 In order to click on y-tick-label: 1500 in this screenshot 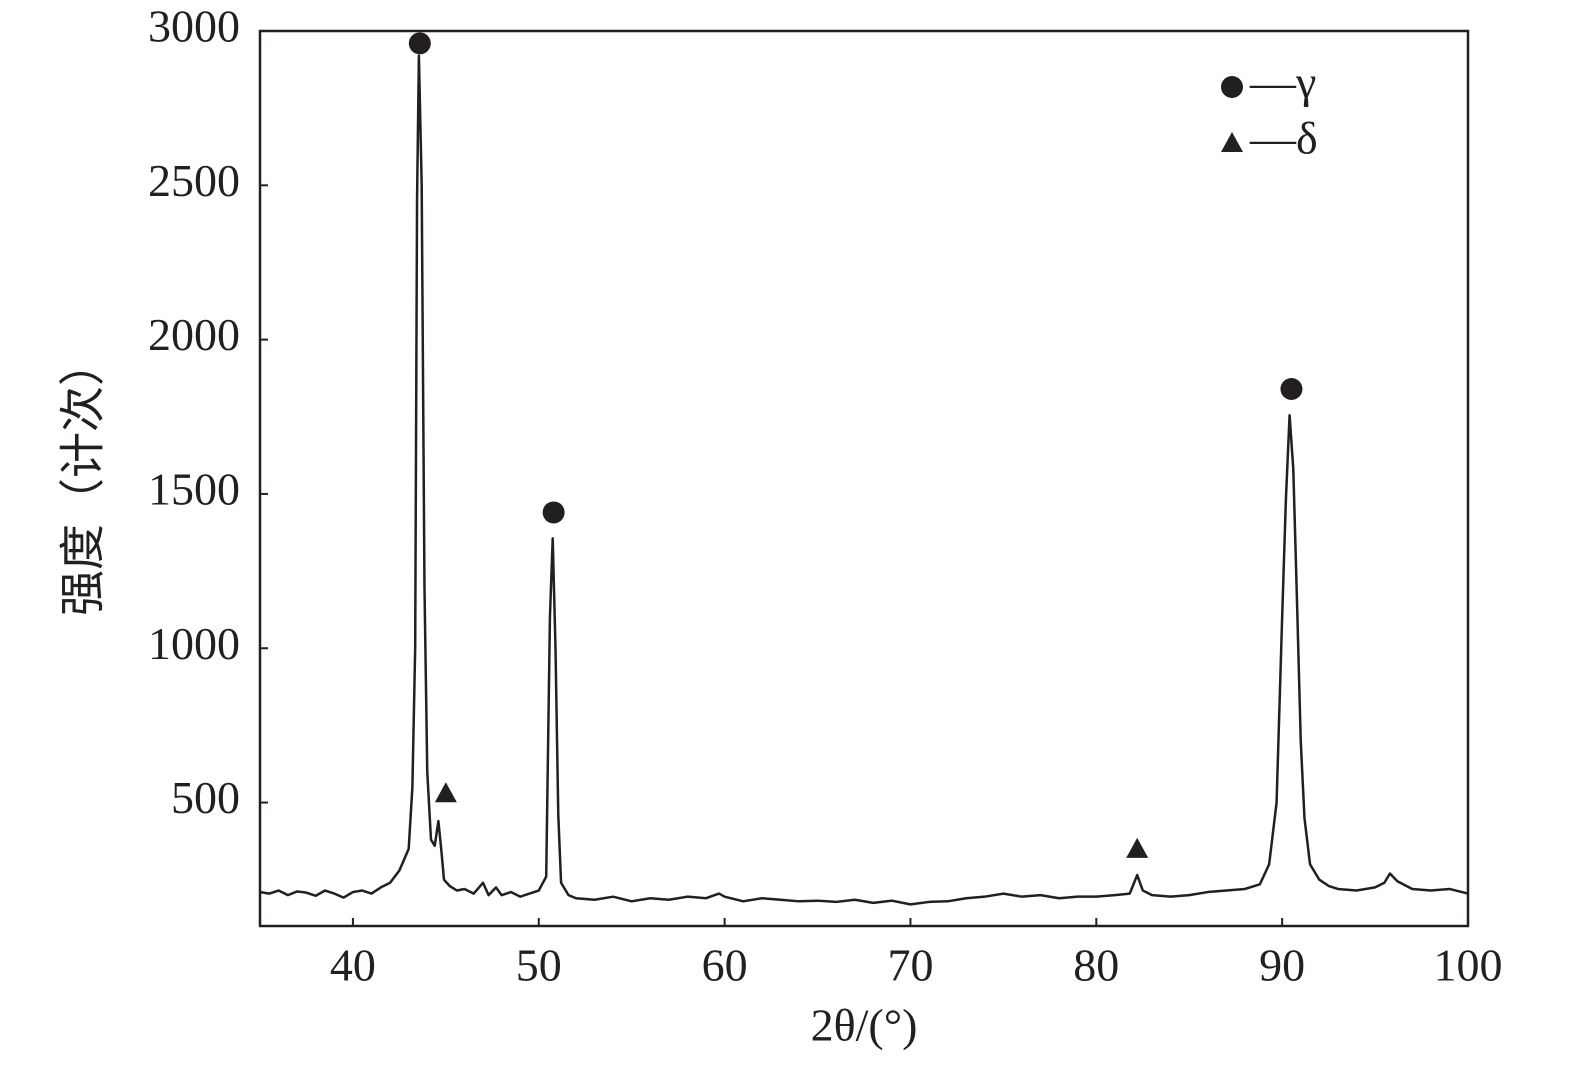, I will do `click(194, 488)`.